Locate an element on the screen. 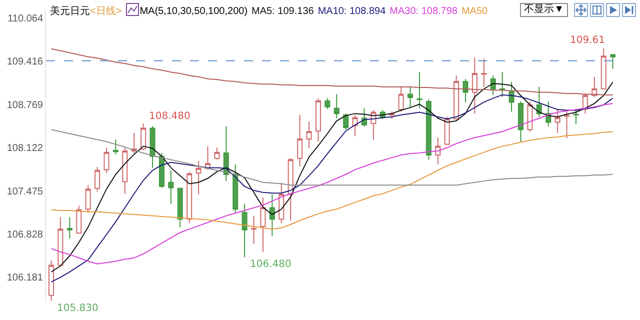 This screenshot has height=320, width=640. annotation: 109.61 is located at coordinates (587, 40).